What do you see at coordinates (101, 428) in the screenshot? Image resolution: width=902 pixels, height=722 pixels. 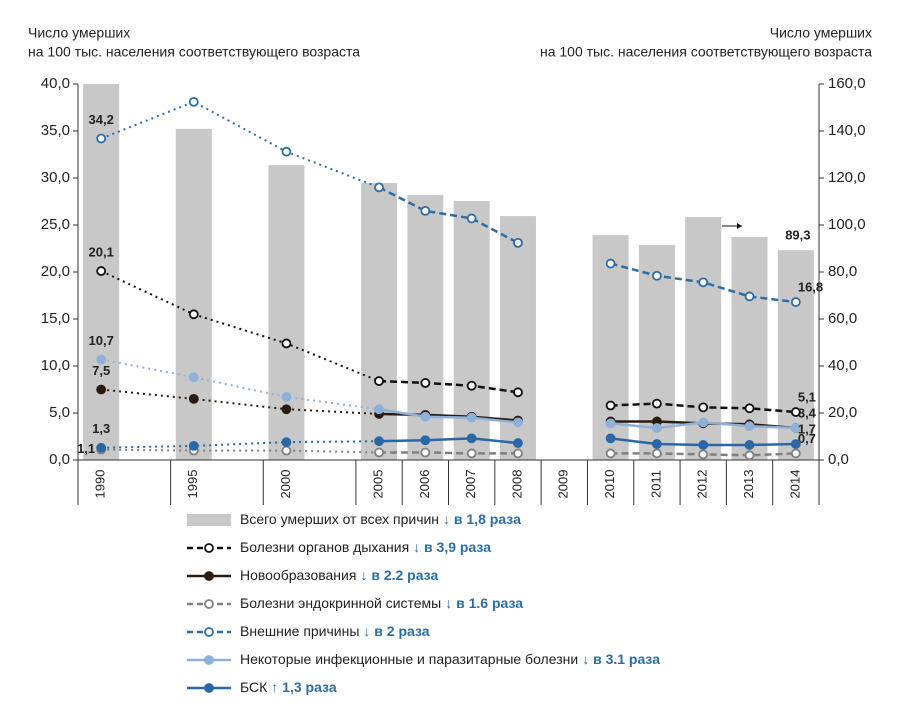 I see `data-label: 1,3` at bounding box center [101, 428].